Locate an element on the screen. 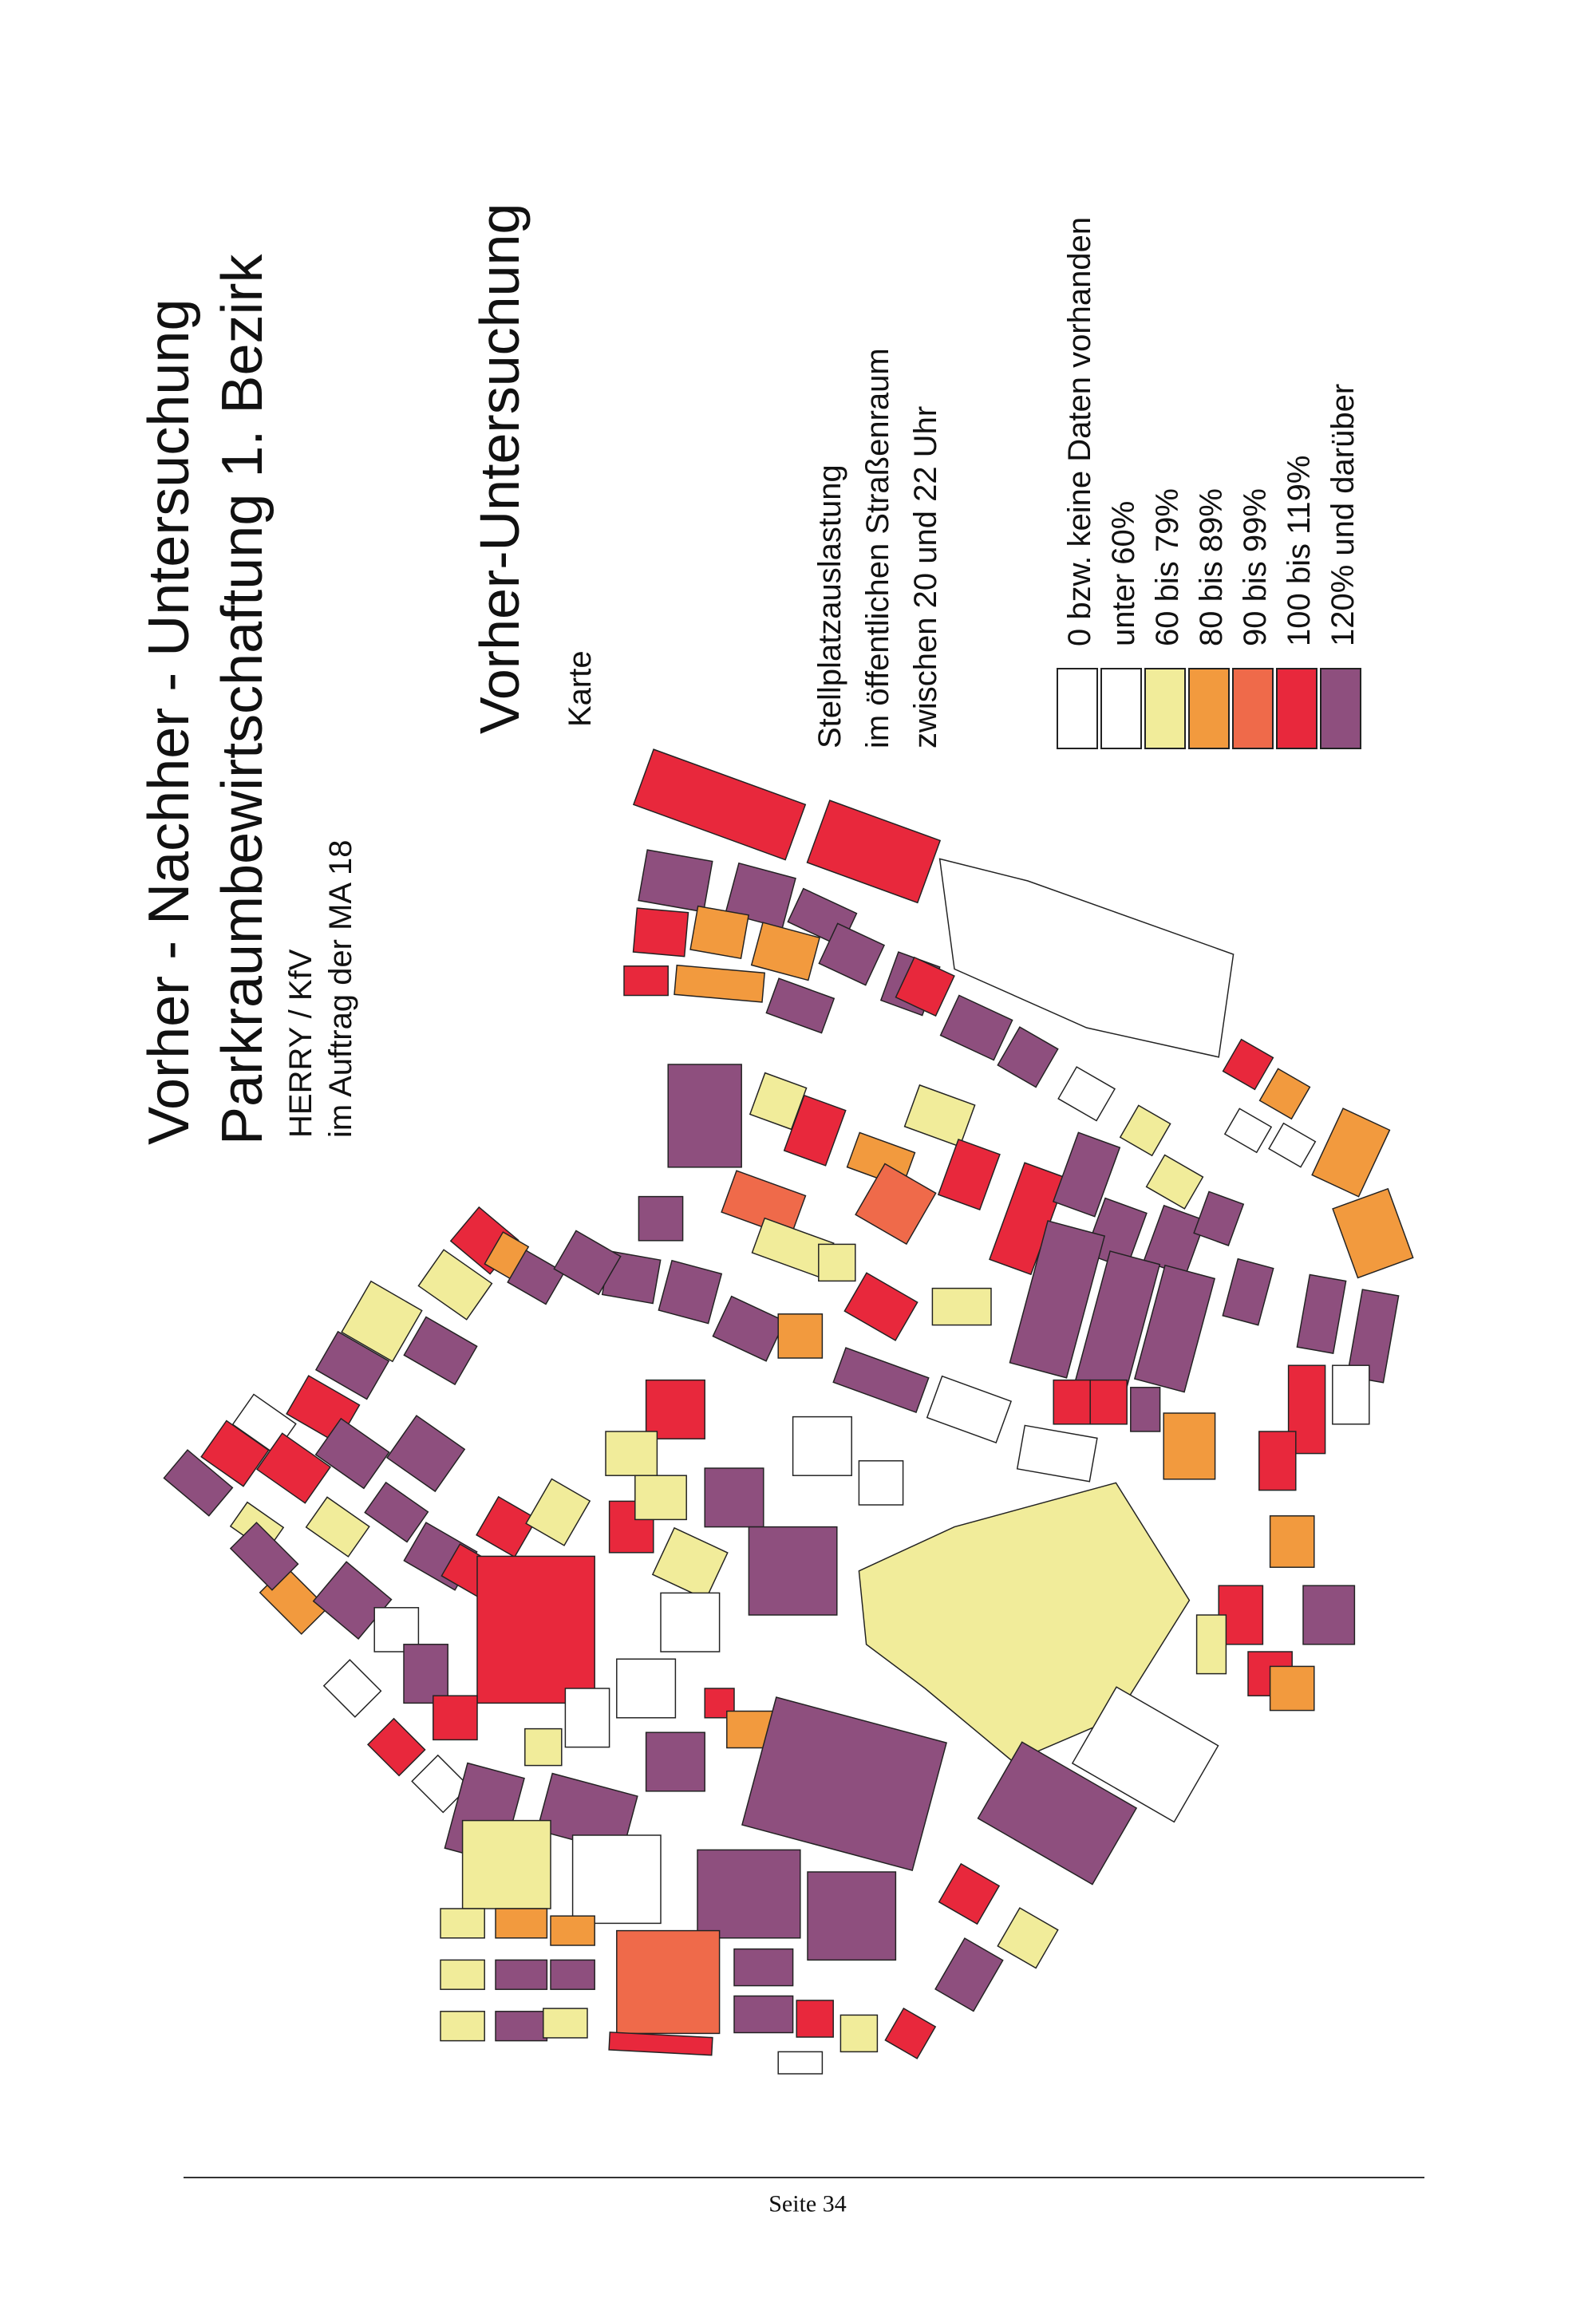 The height and width of the screenshot is (2302, 1596). title: Vorher - Nachher - Untersuchung is located at coordinates (169, 722).